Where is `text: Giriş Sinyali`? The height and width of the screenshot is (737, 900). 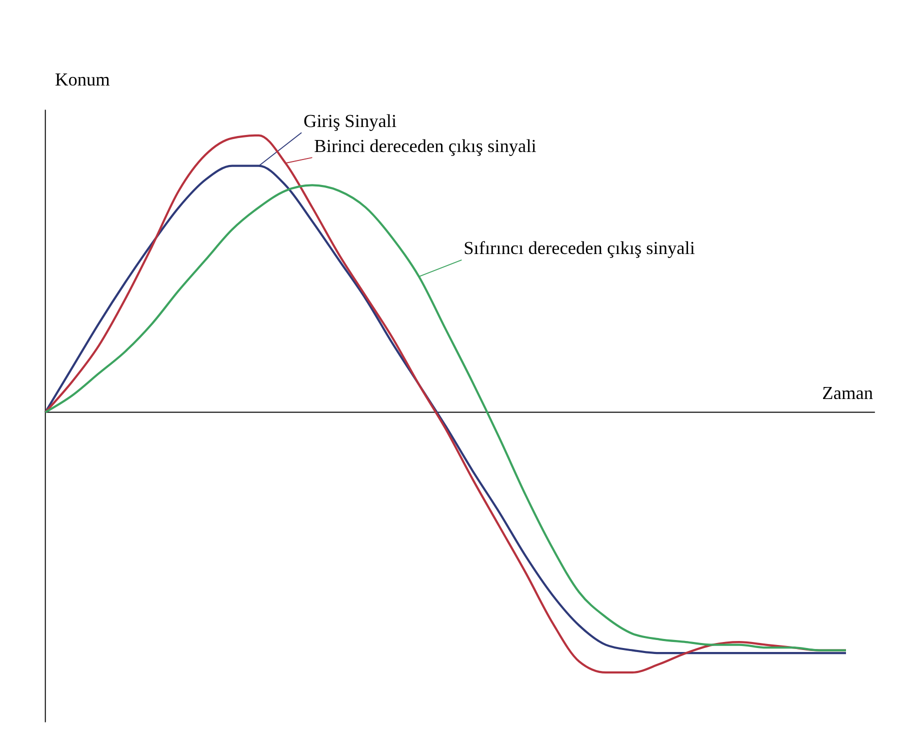 text: Giriş Sinyali is located at coordinates (350, 120).